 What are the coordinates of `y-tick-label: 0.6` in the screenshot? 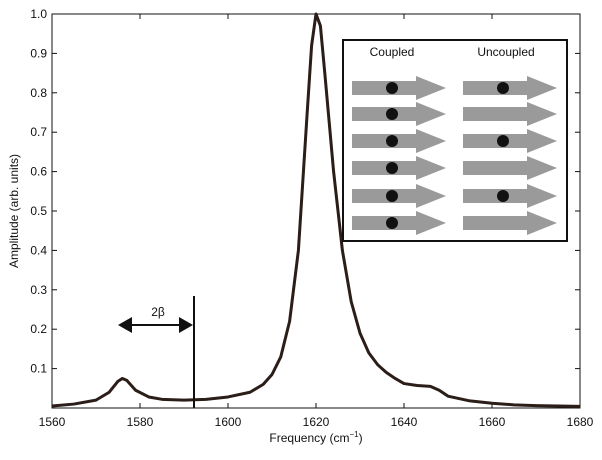 It's located at (38, 172).